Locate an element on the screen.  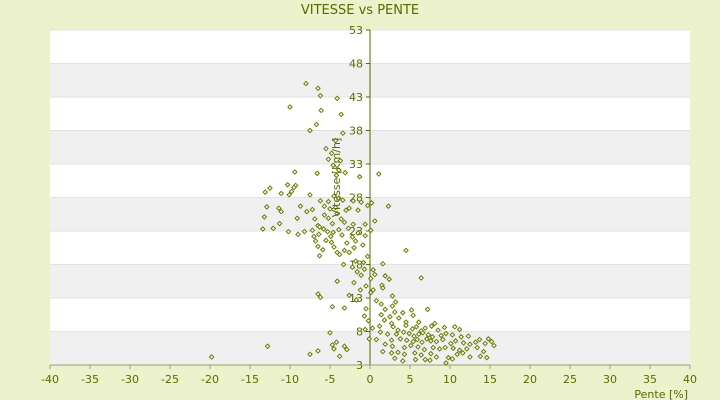
y-tick-label: 48 is located at coordinates (356, 64).